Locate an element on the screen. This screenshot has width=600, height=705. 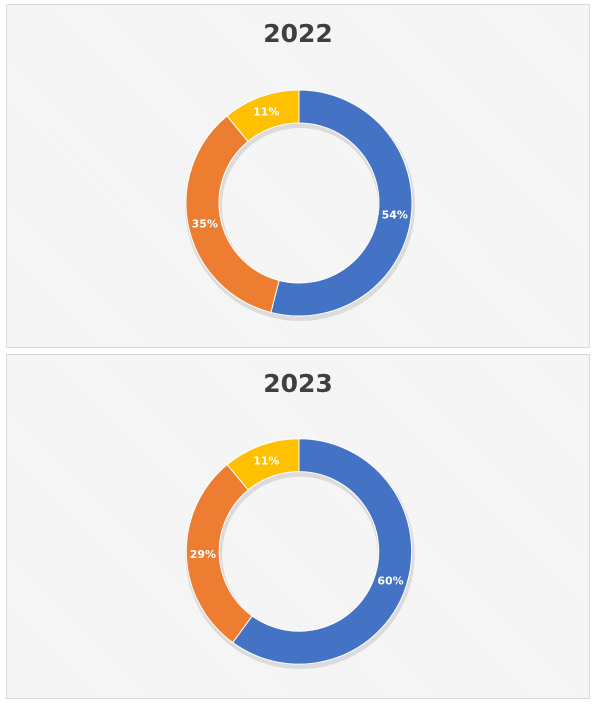
donut-chart-2023: 60% 29% 11% is located at coordinates (300, 554).